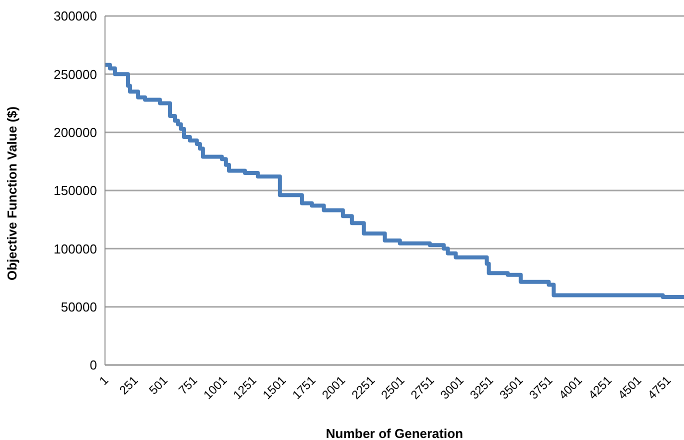  I want to click on y-tick-label: 300000, so click(75, 16).